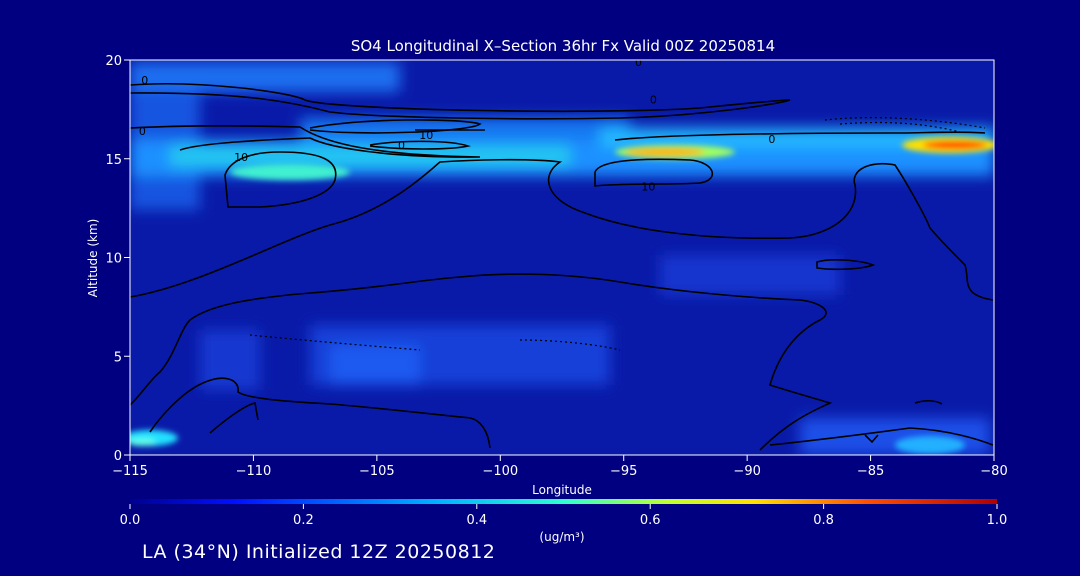  Describe the element at coordinates (377, 471) in the screenshot. I see `x-tick-label: −105` at that location.